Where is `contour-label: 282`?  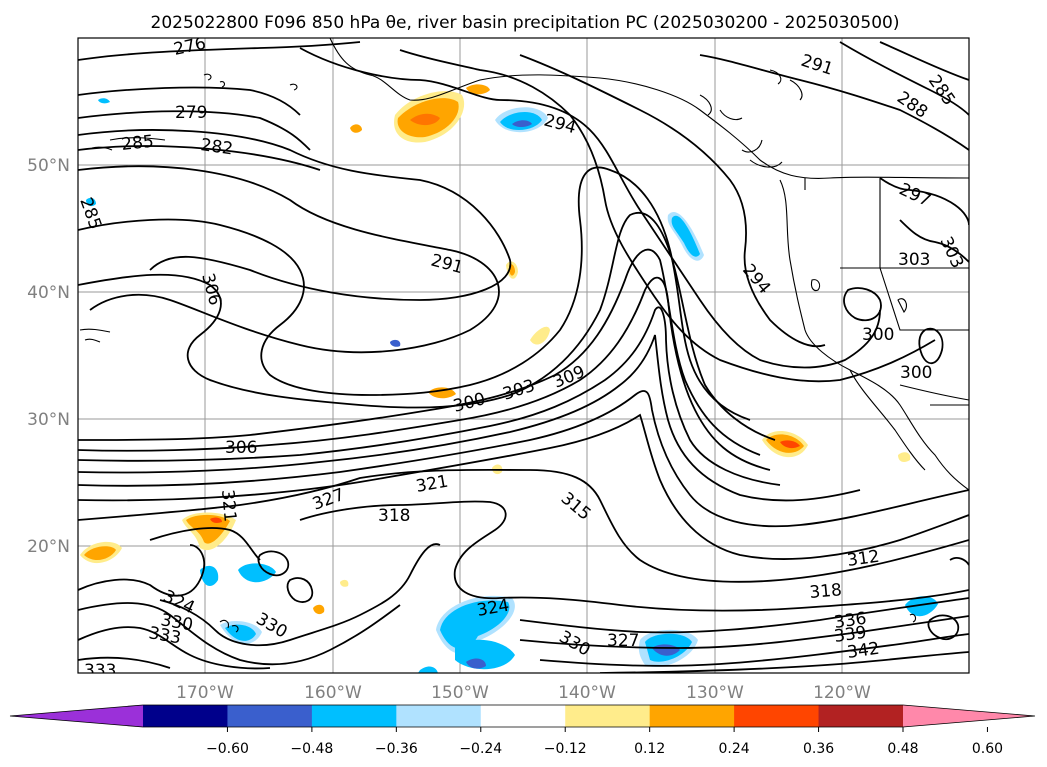
contour-label: 282 is located at coordinates (216, 147).